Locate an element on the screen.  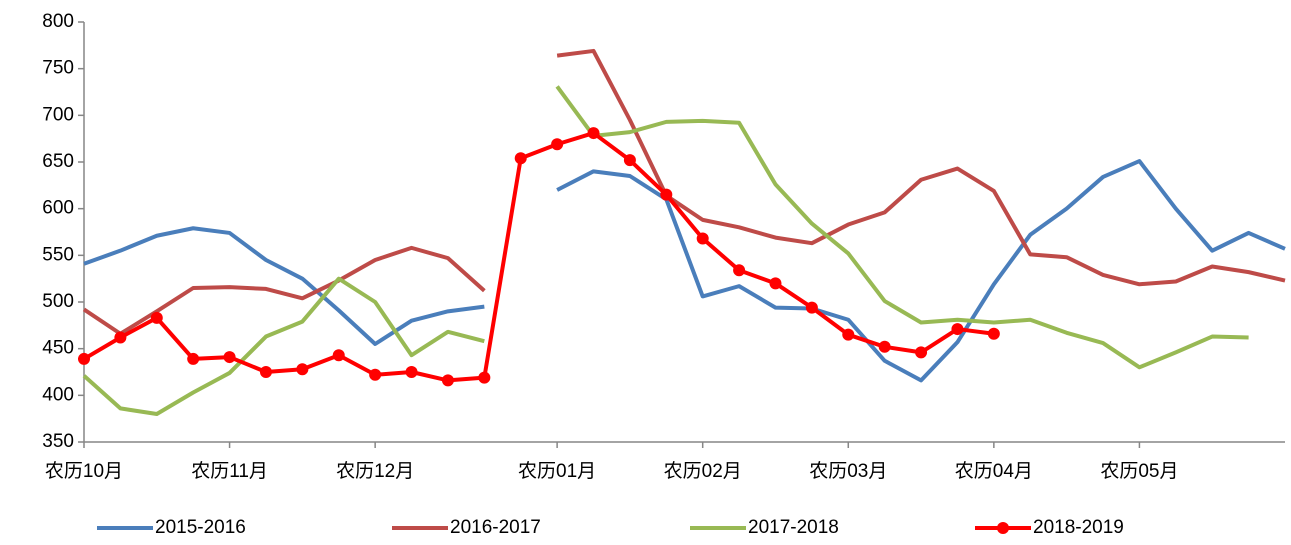
y-tick-label: 450 is located at coordinates (58, 348).